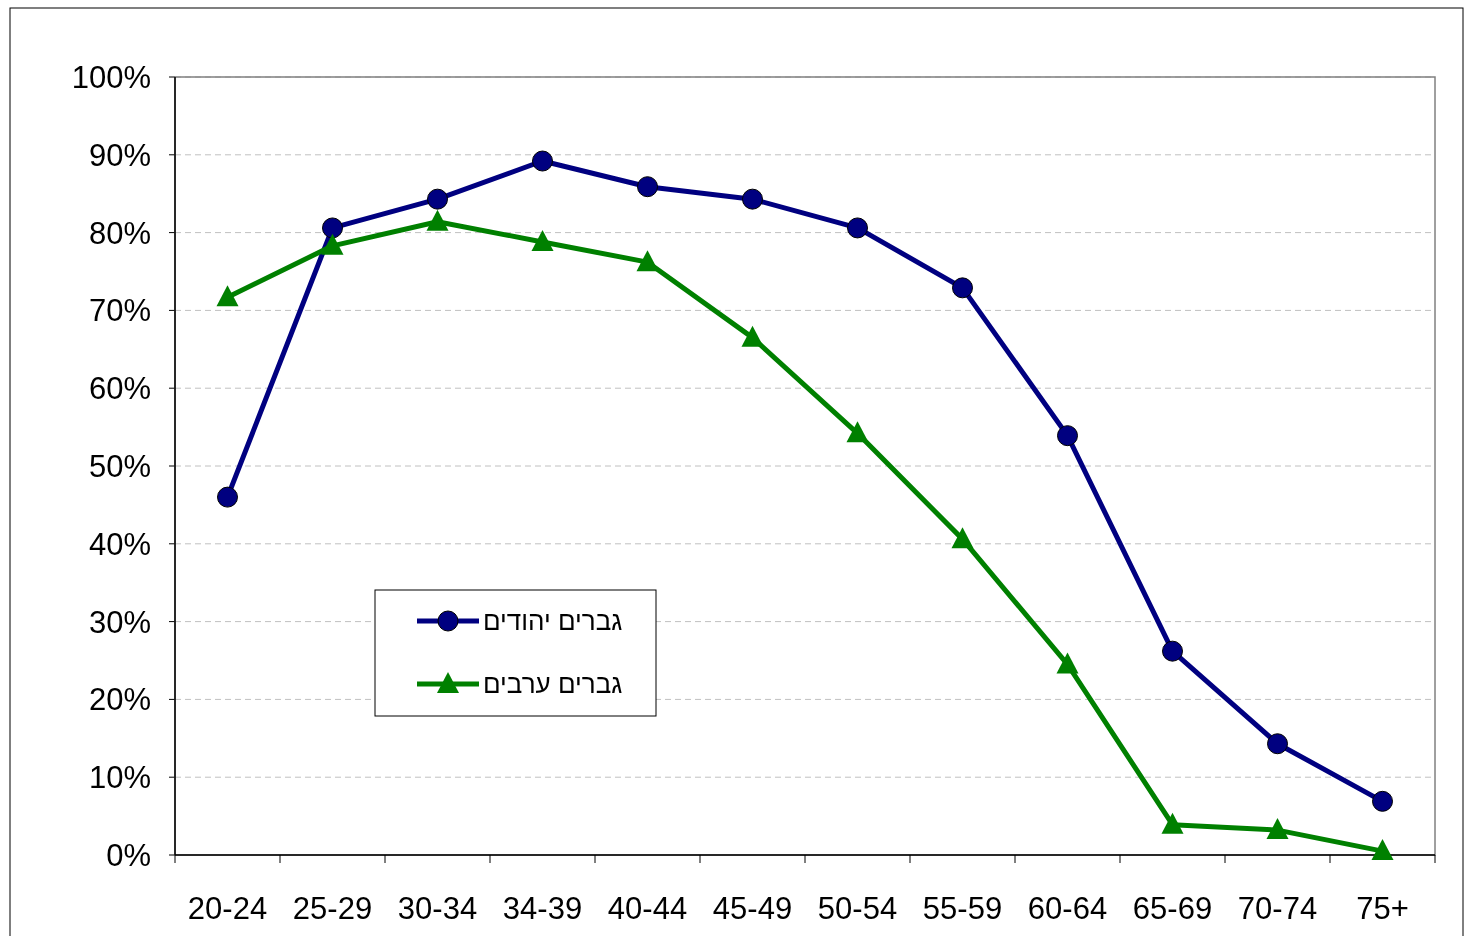 This screenshot has height=936, width=1465. Describe the element at coordinates (752, 908) in the screenshot. I see `x-tick-label: 45-49` at that location.